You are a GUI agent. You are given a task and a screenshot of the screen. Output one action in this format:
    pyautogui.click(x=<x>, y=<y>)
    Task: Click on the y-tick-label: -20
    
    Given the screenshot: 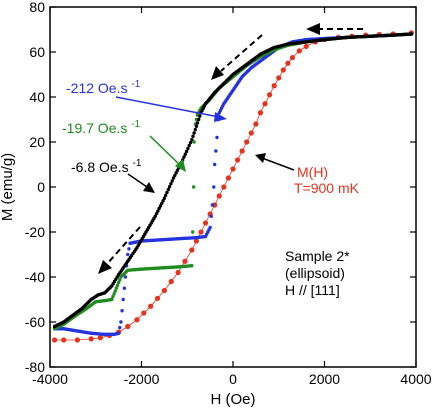 What is the action you would take?
    pyautogui.click(x=35, y=232)
    